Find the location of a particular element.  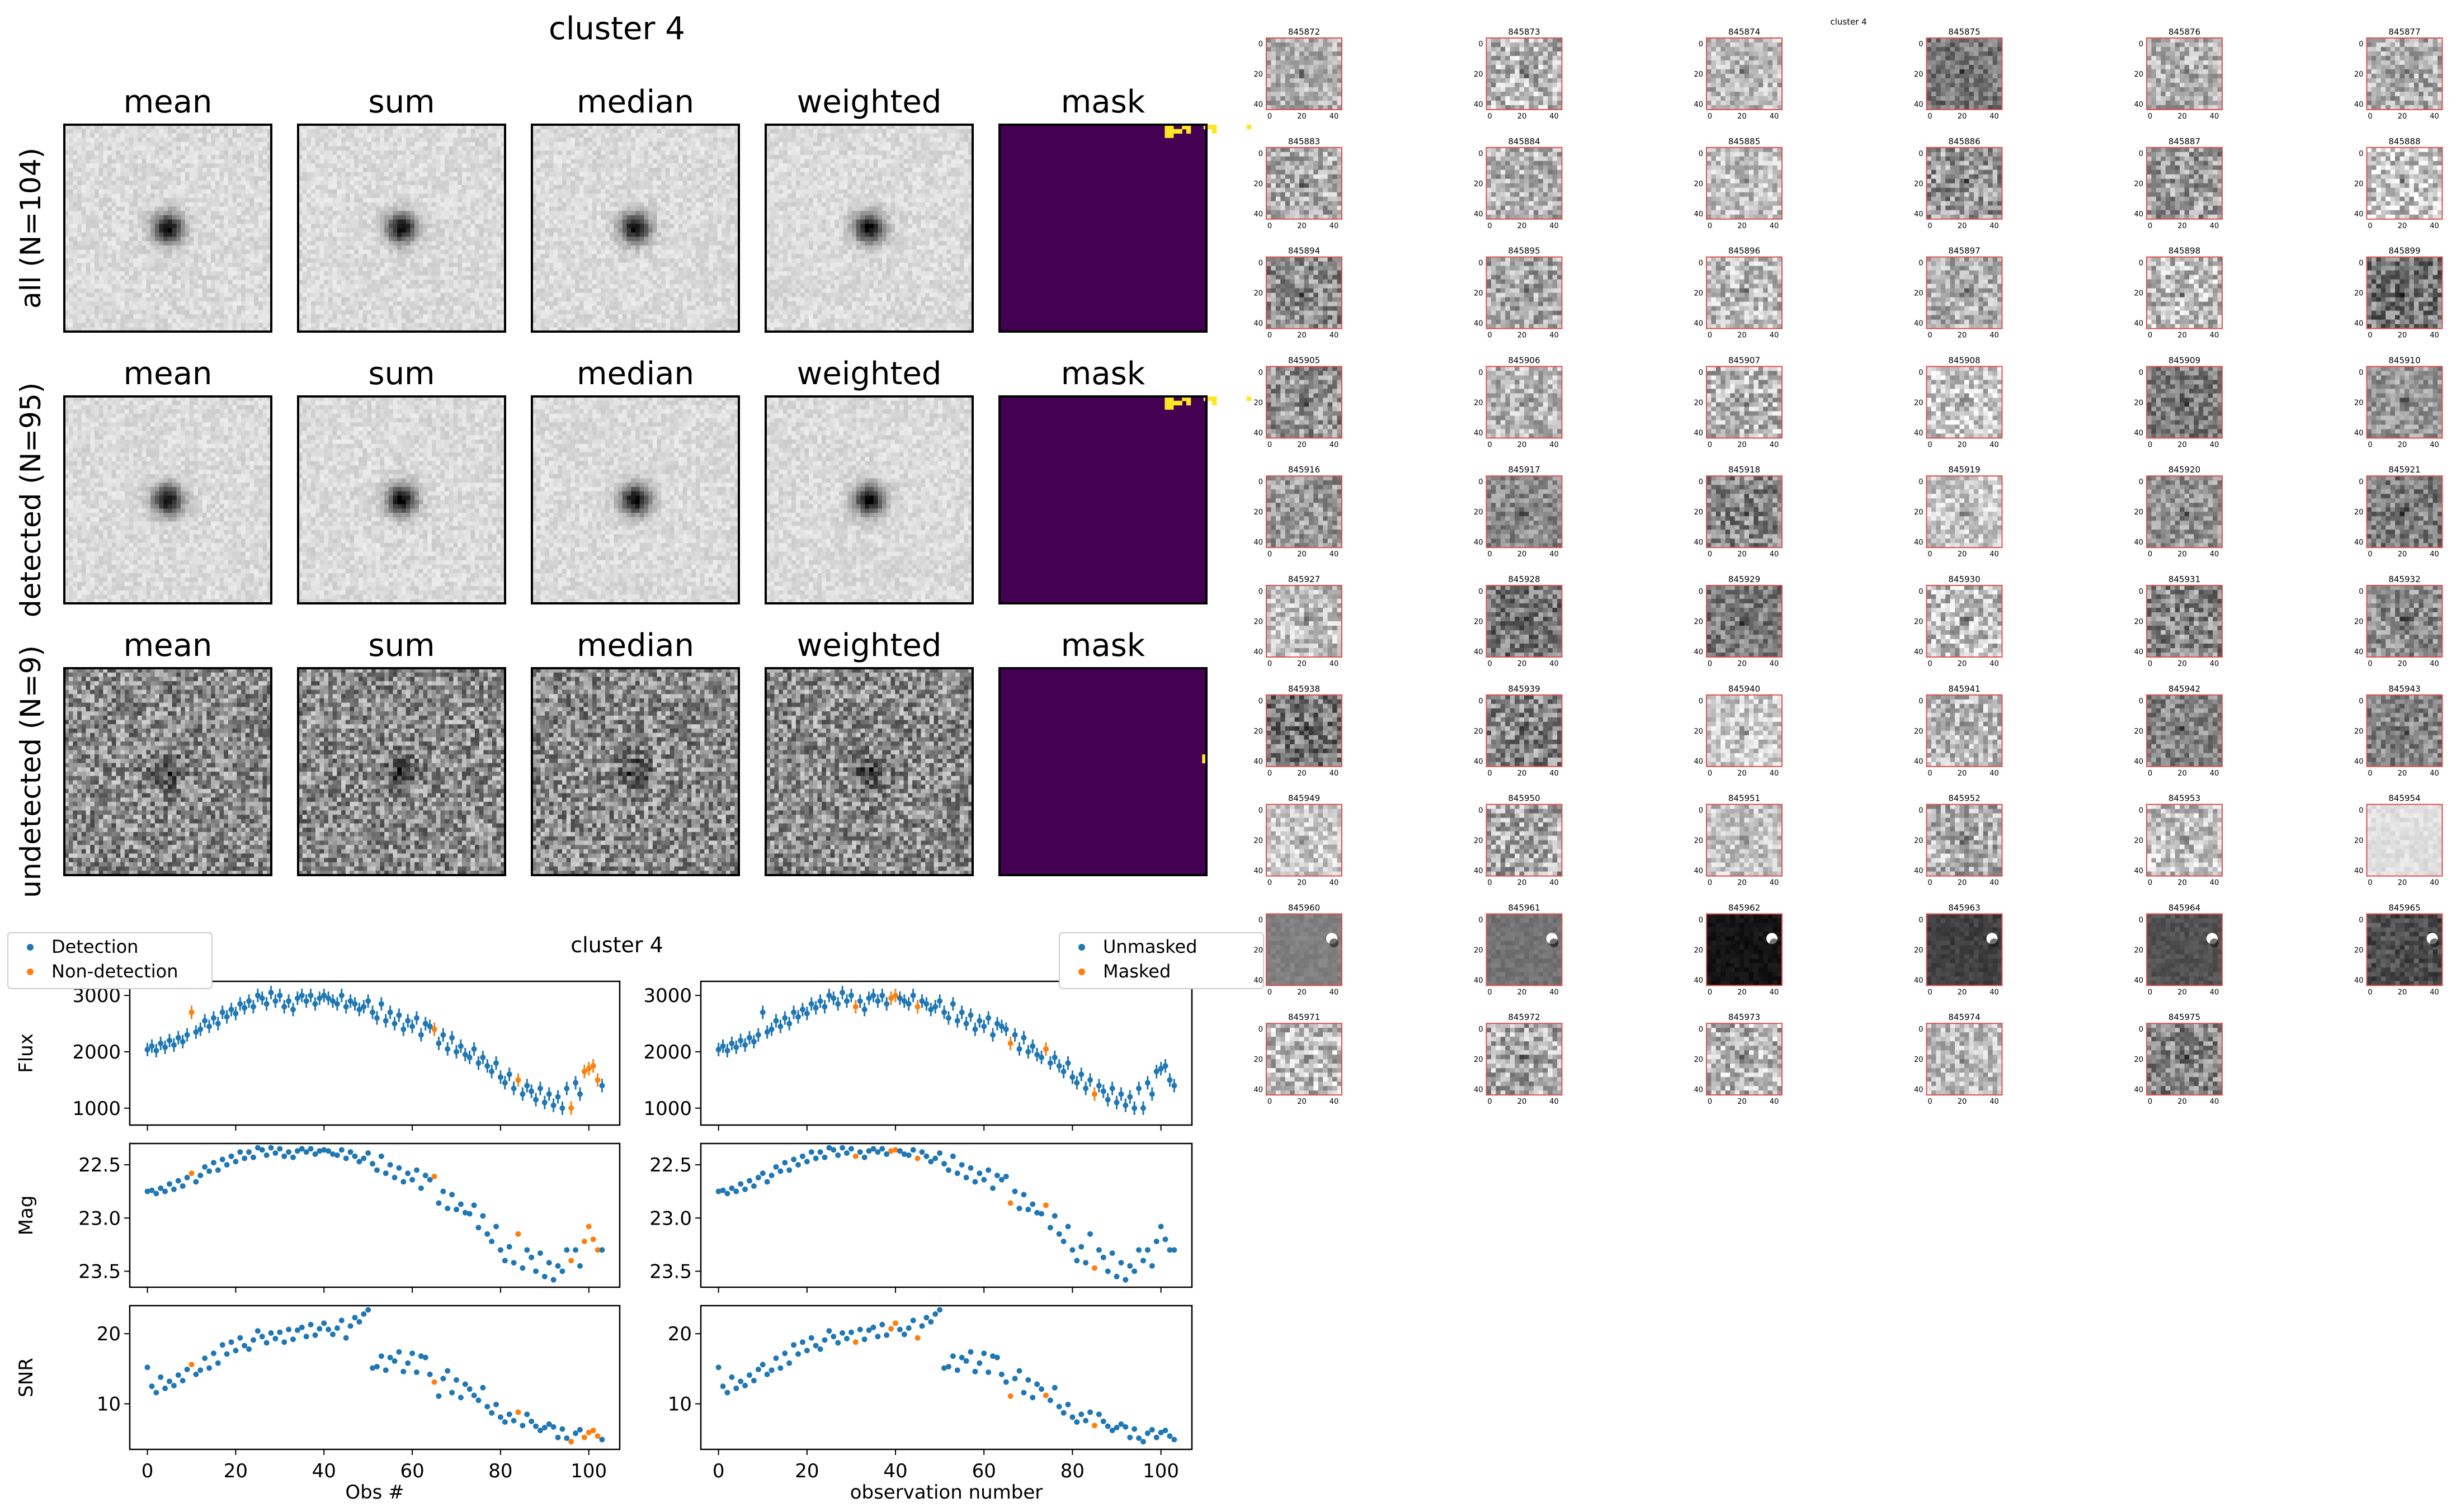

y-tick-label: 20 is located at coordinates (109, 1334).